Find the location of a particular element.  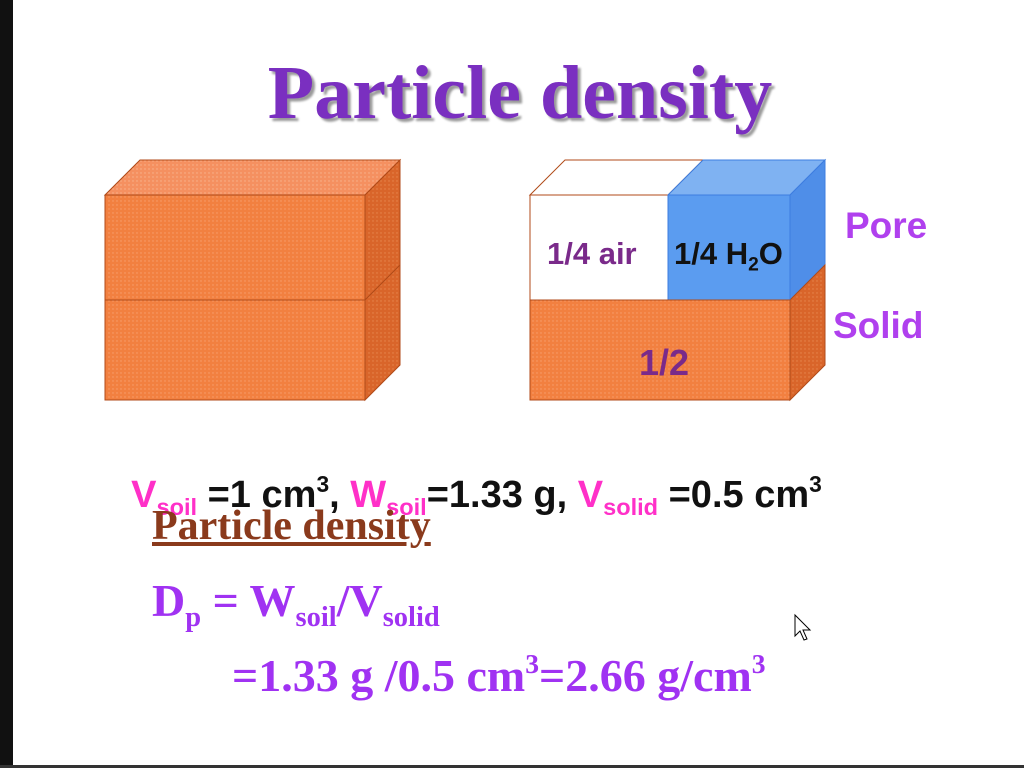

left-border is located at coordinates (6, 384).